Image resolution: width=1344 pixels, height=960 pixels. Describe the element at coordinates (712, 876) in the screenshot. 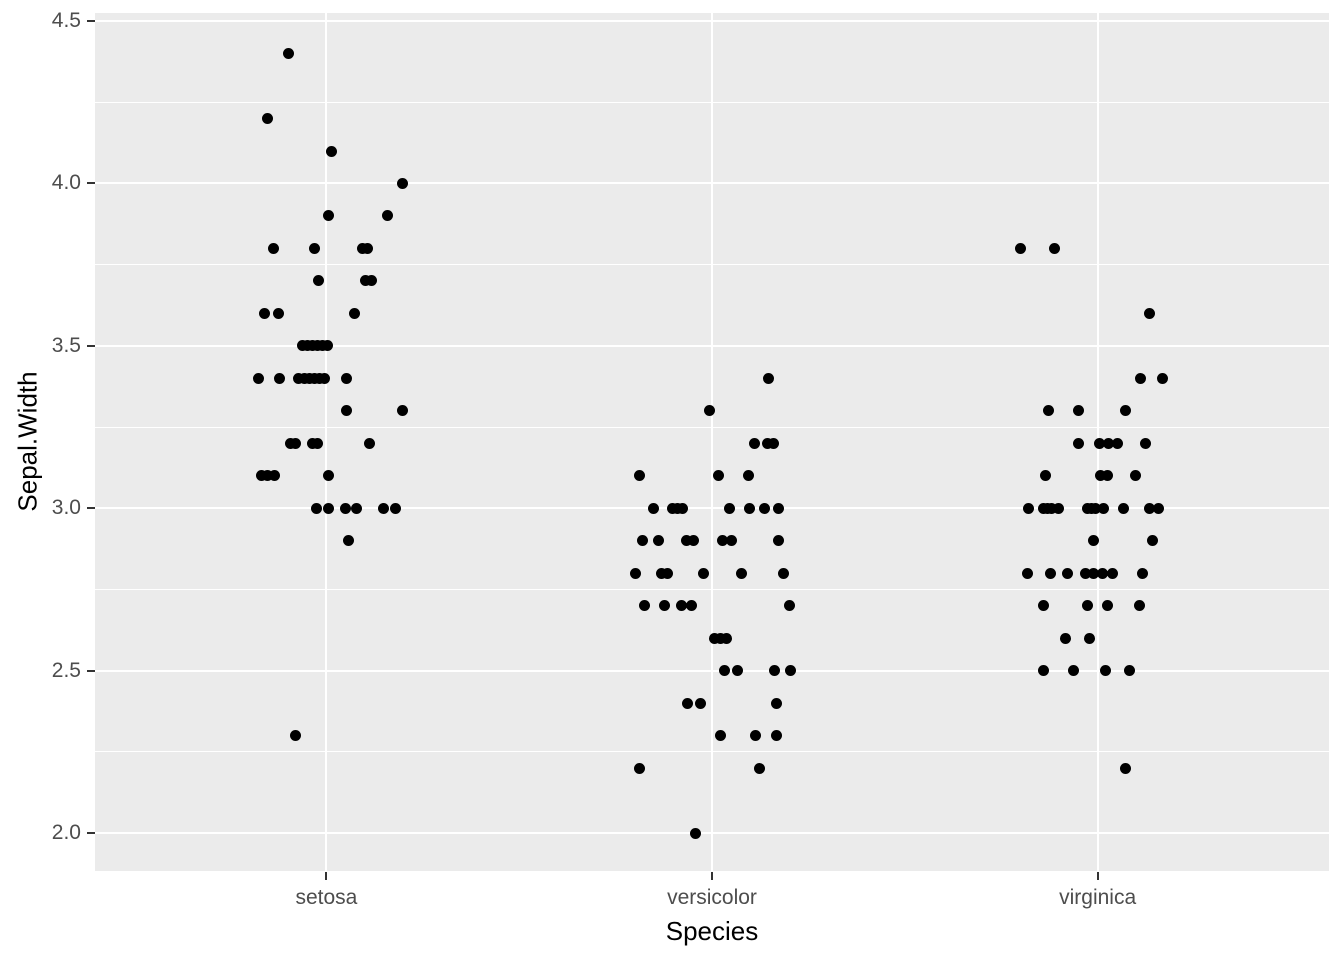

I see `x-tick-mark` at that location.